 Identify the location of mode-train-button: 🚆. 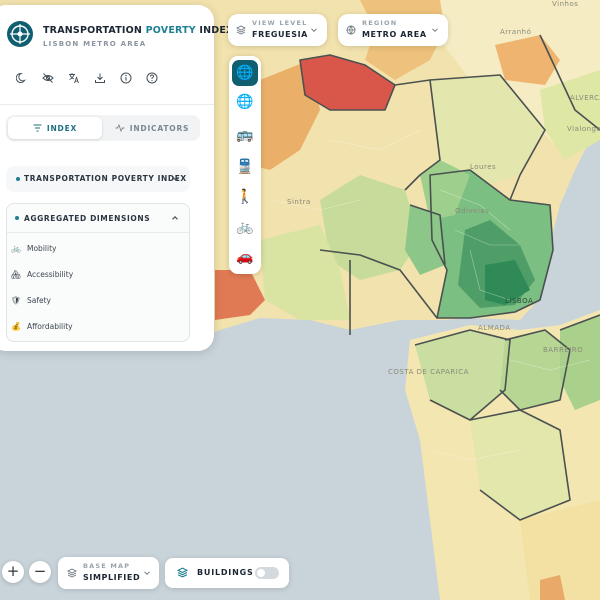
(245, 167).